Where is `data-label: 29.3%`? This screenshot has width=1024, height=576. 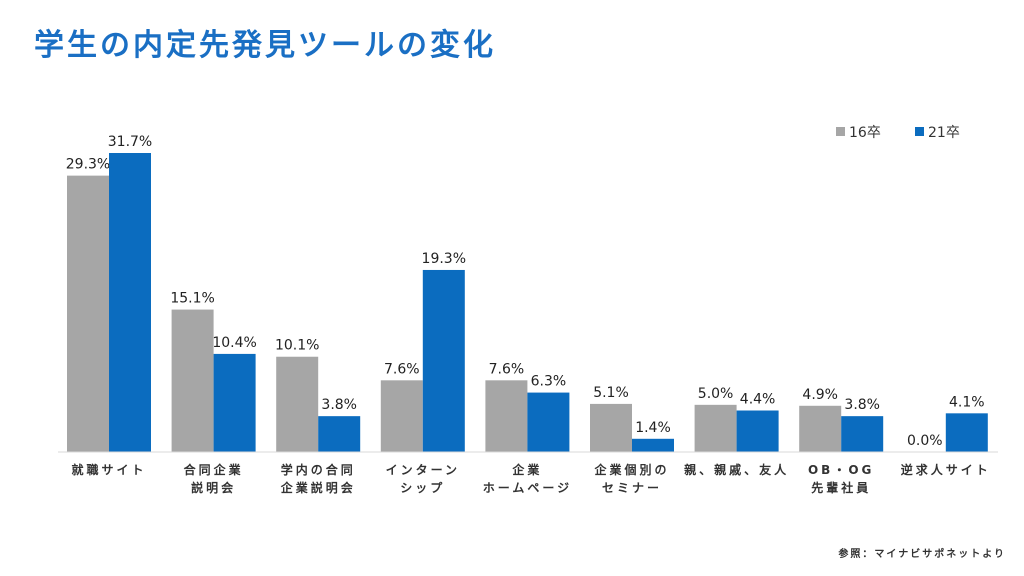
data-label: 29.3% is located at coordinates (88, 165).